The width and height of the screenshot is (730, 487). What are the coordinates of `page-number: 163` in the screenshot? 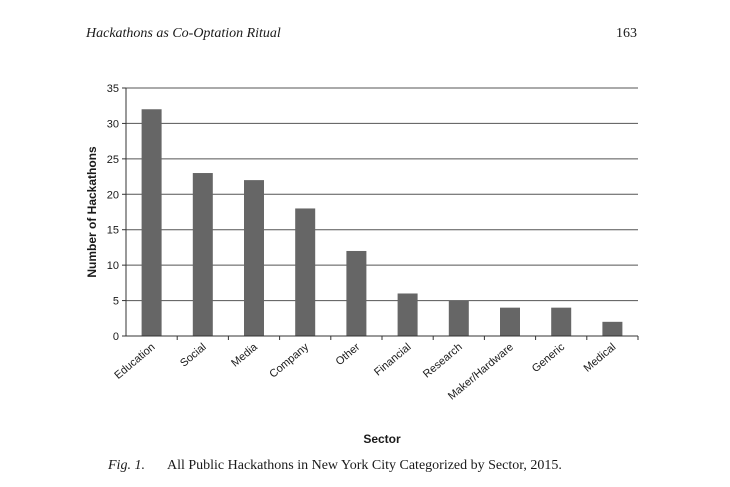 It's located at (626, 33).